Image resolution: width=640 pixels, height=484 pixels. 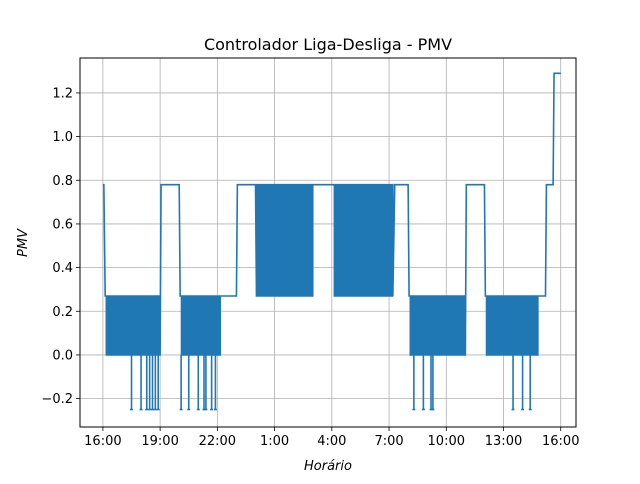 I want to click on x-tick-label: 1:00, so click(x=274, y=441).